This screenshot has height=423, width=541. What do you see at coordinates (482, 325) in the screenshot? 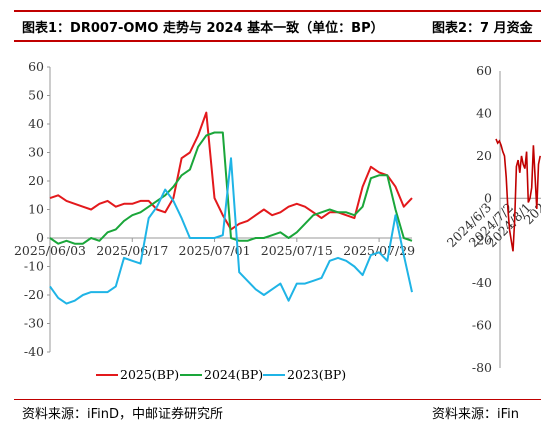
I see `chart2-y-tick-label: -60` at bounding box center [482, 325].